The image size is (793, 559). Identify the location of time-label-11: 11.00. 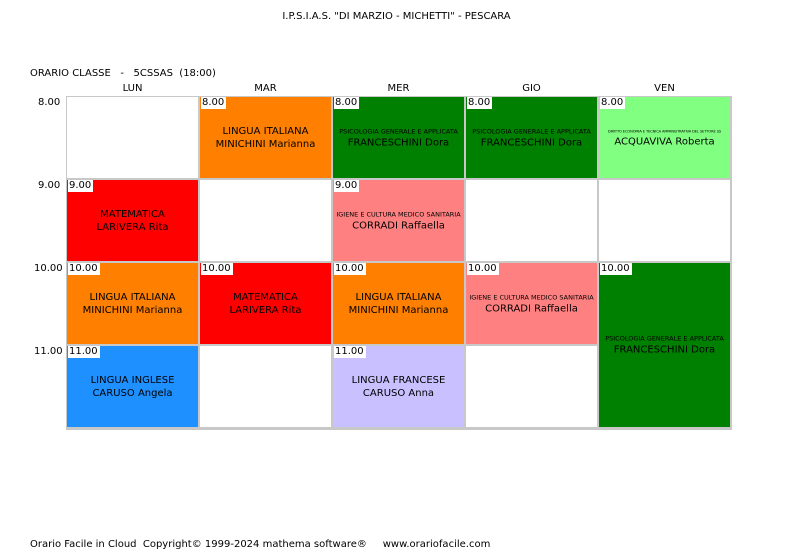
(48, 351).